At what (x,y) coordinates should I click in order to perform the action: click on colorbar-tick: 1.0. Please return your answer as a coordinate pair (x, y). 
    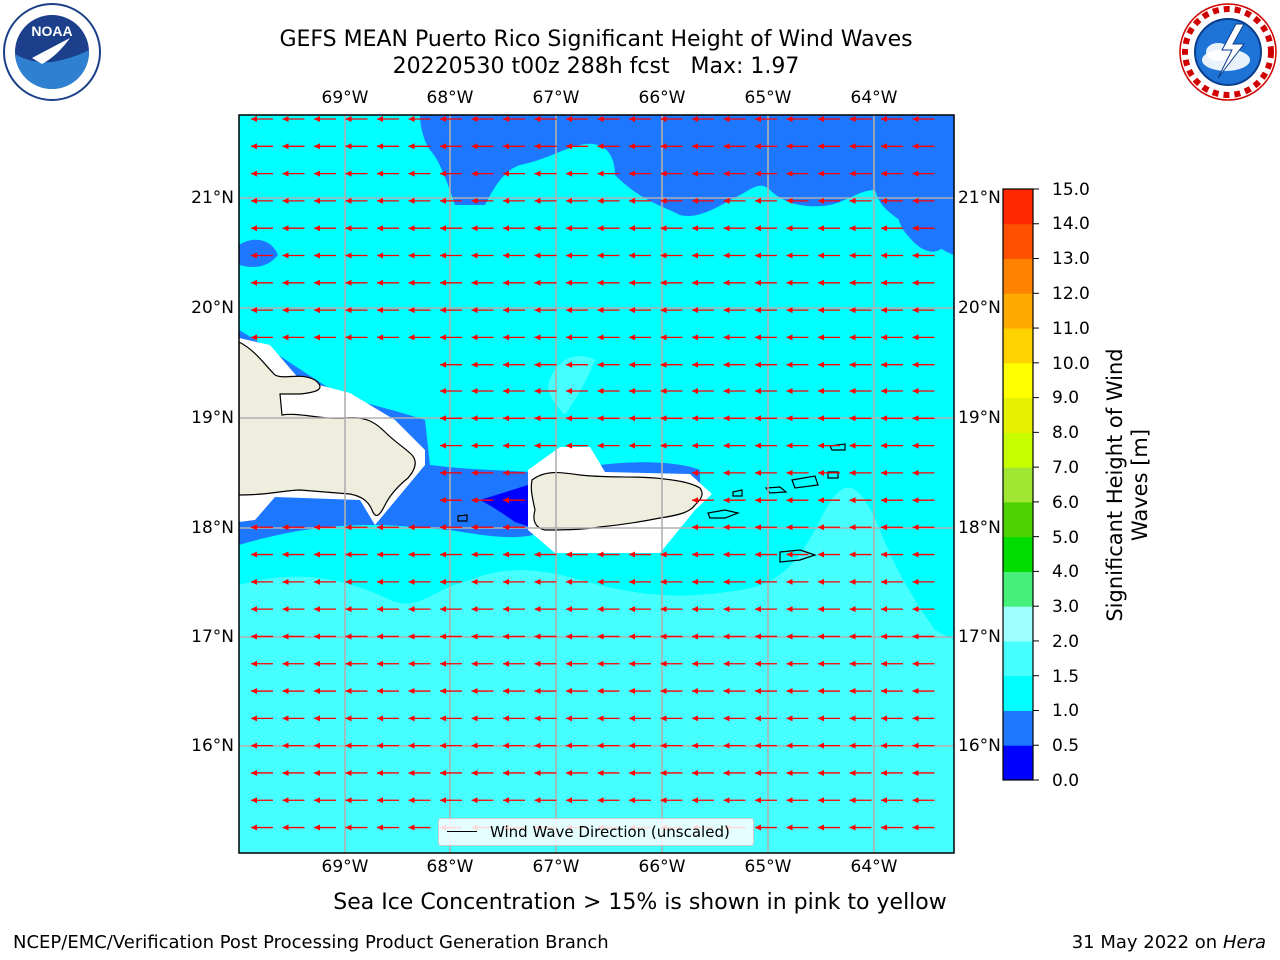
    Looking at the image, I should click on (1066, 711).